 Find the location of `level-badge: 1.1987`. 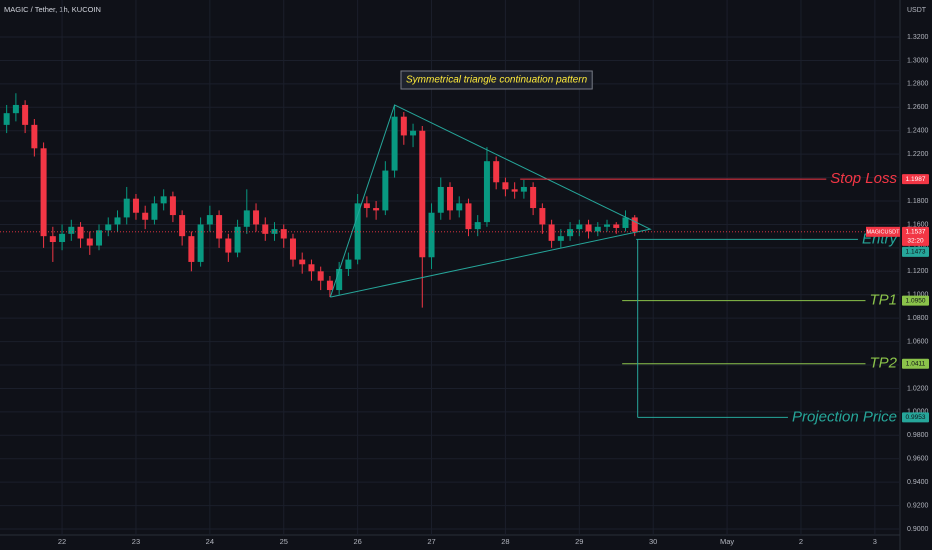

level-badge: 1.1987 is located at coordinates (916, 179).